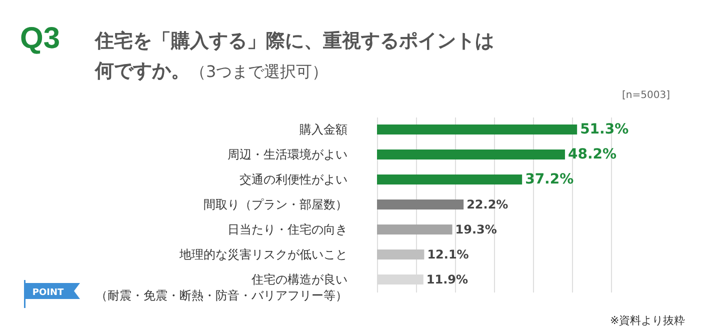 The image size is (703, 335). Describe the element at coordinates (549, 180) in the screenshot. I see `data-label: 37.2%` at that location.